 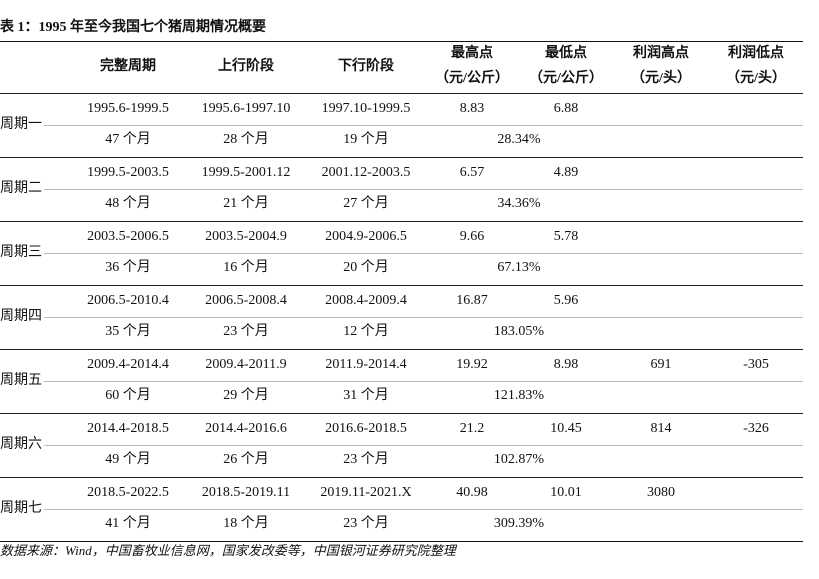 I want to click on cell: 6.88, so click(x=566, y=108).